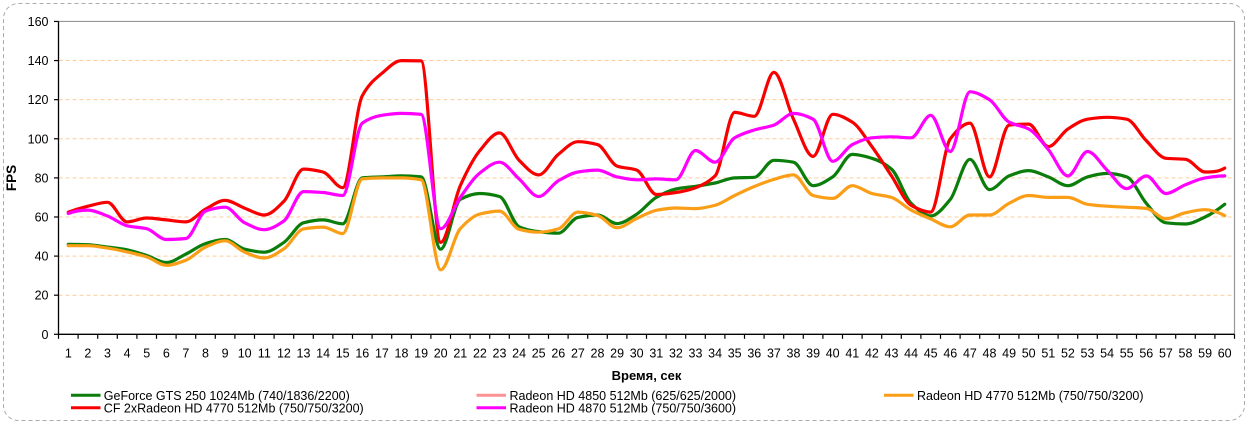  What do you see at coordinates (558, 354) in the screenshot?
I see `svg-text: 26` at bounding box center [558, 354].